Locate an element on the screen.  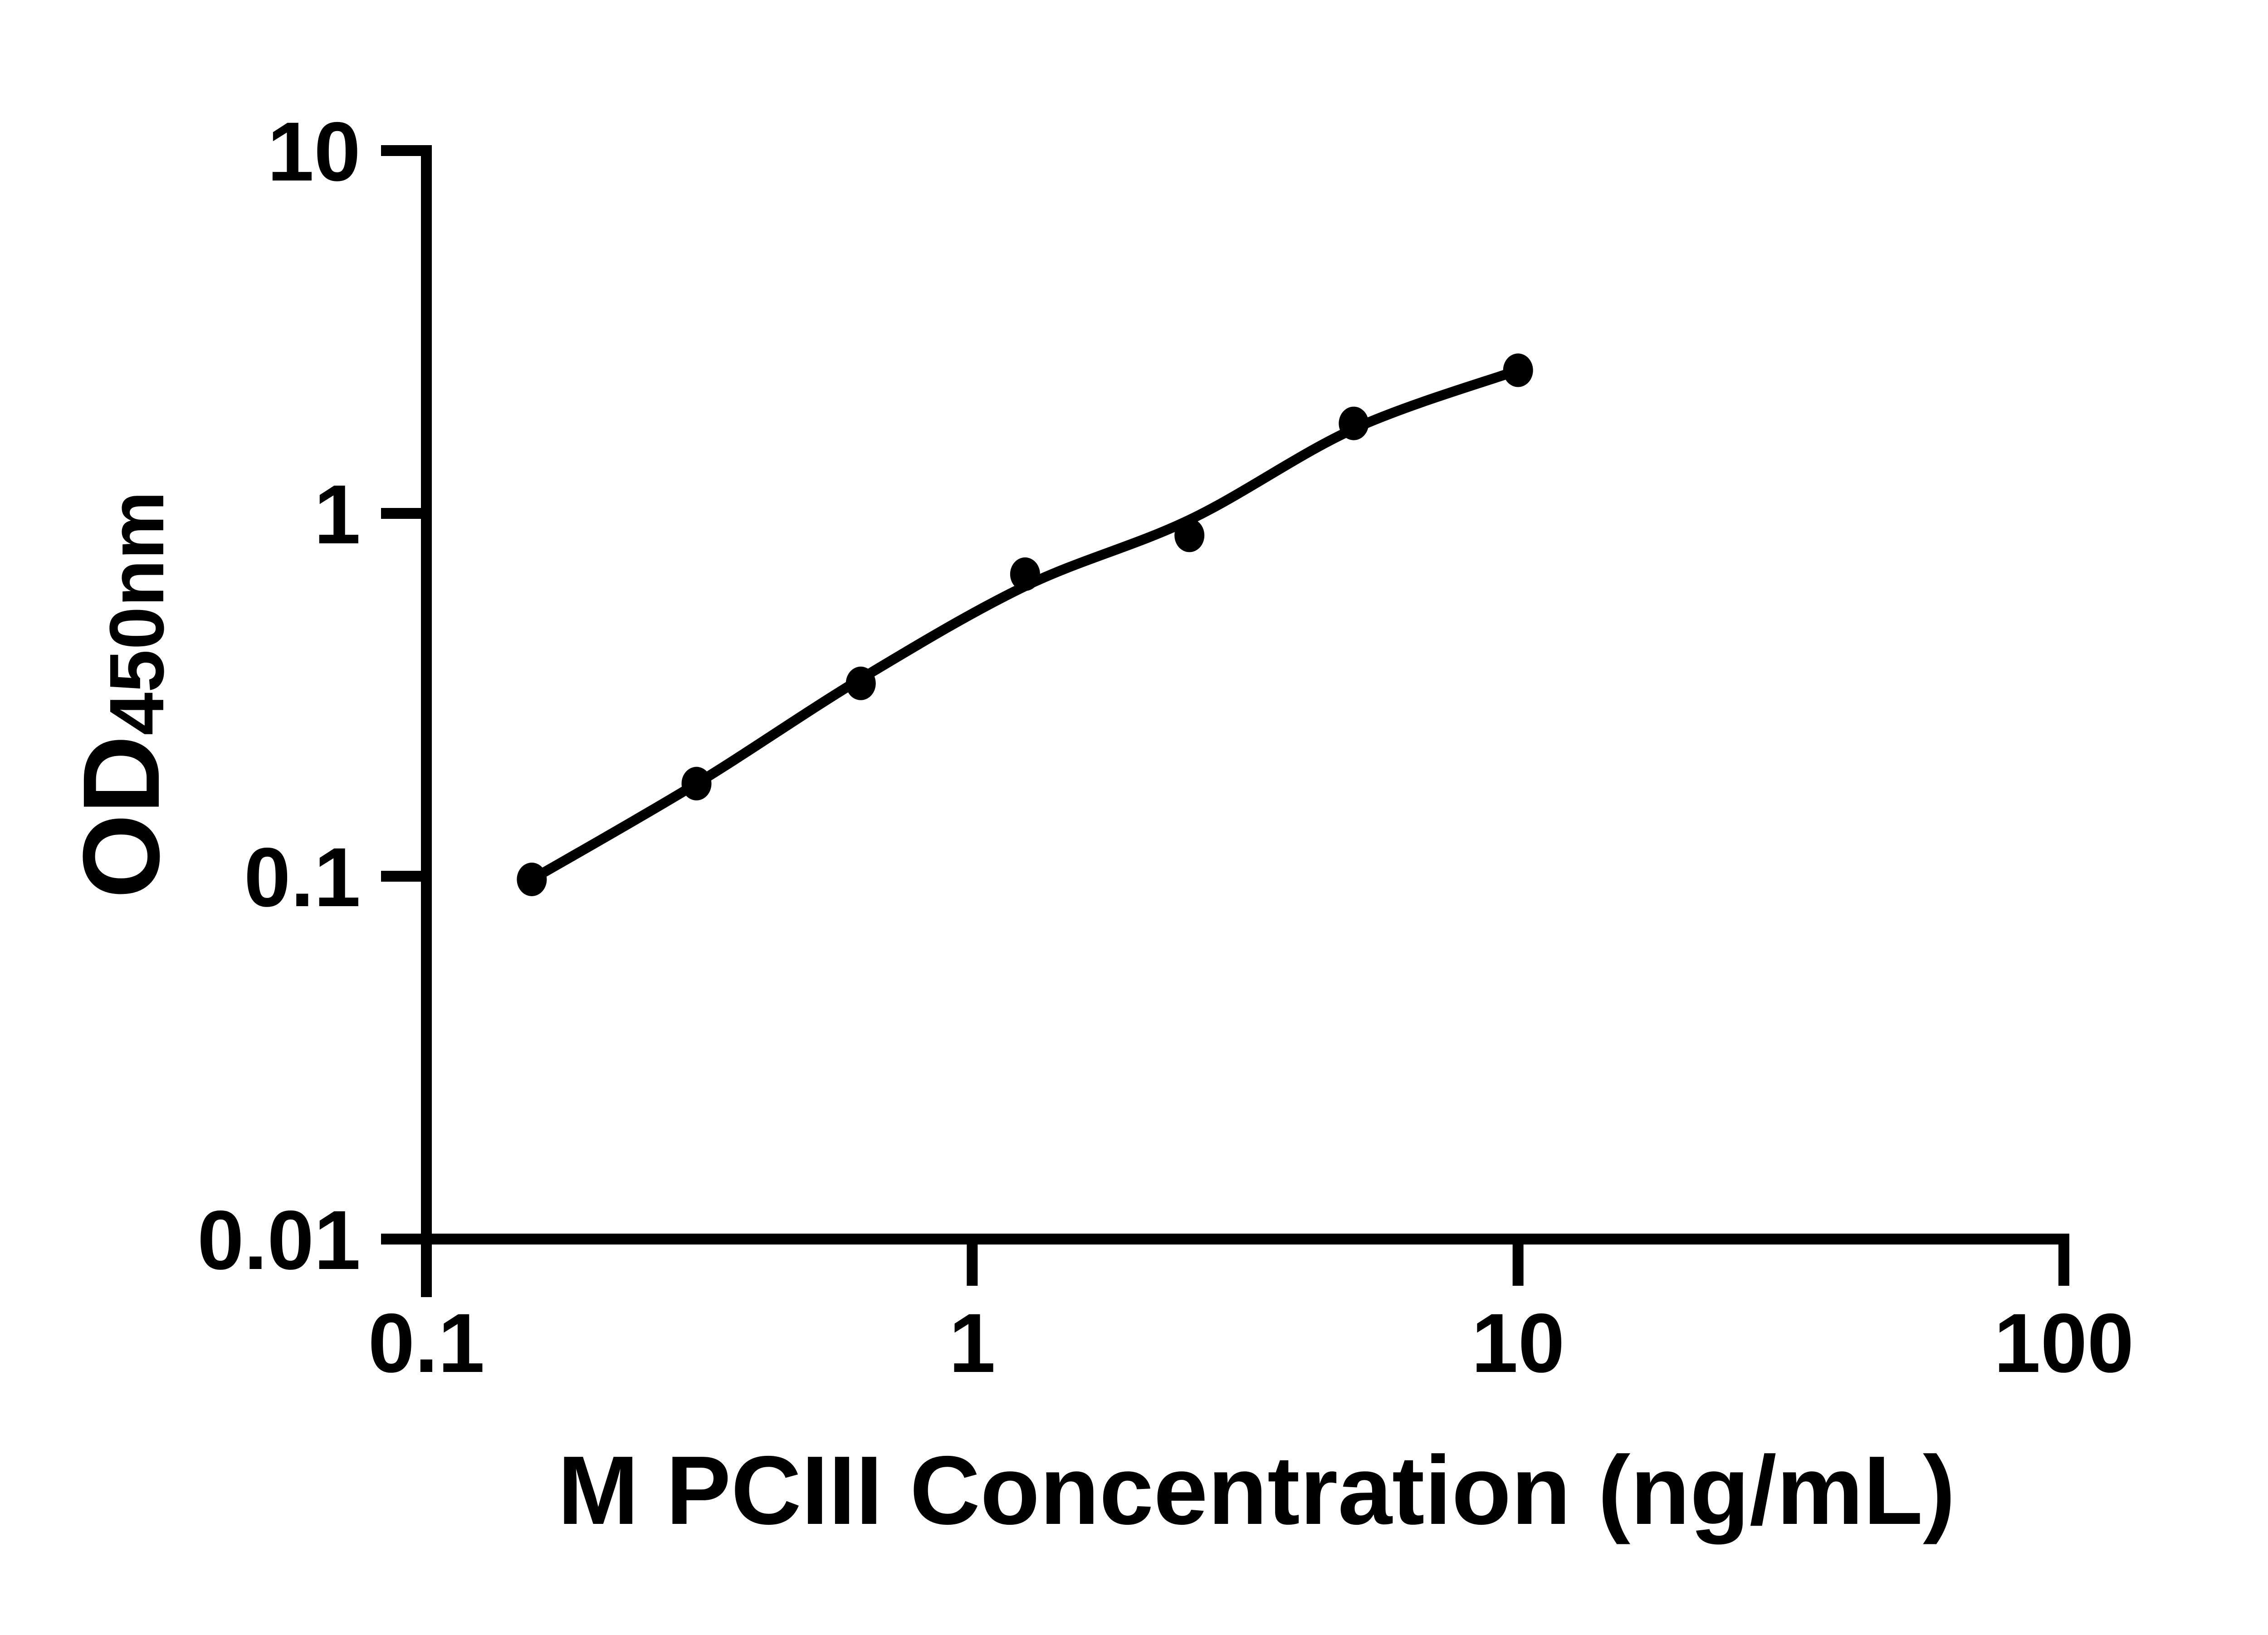
y-axis-title-subscript: 450nm is located at coordinates (137, 613).